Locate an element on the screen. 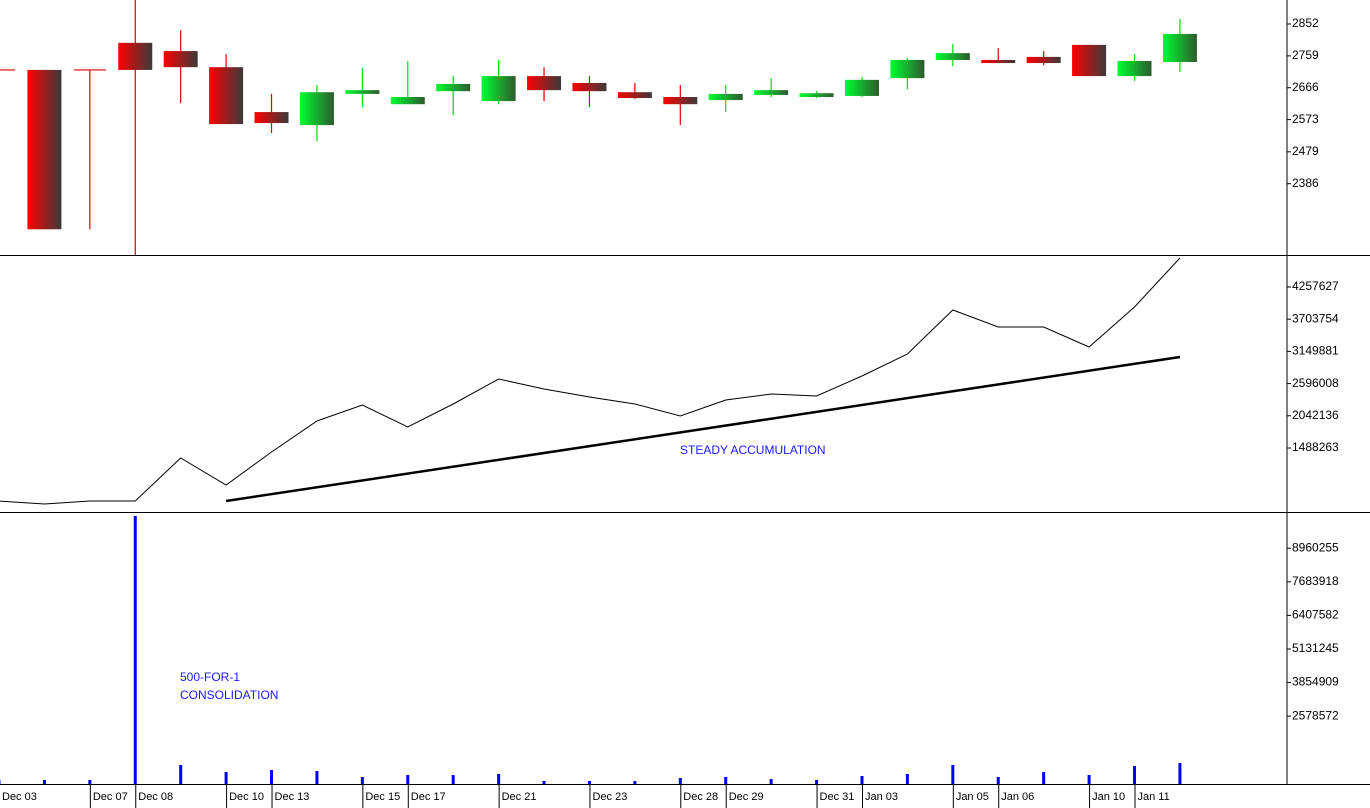  y-tick-label: 2573 is located at coordinates (1305, 119).